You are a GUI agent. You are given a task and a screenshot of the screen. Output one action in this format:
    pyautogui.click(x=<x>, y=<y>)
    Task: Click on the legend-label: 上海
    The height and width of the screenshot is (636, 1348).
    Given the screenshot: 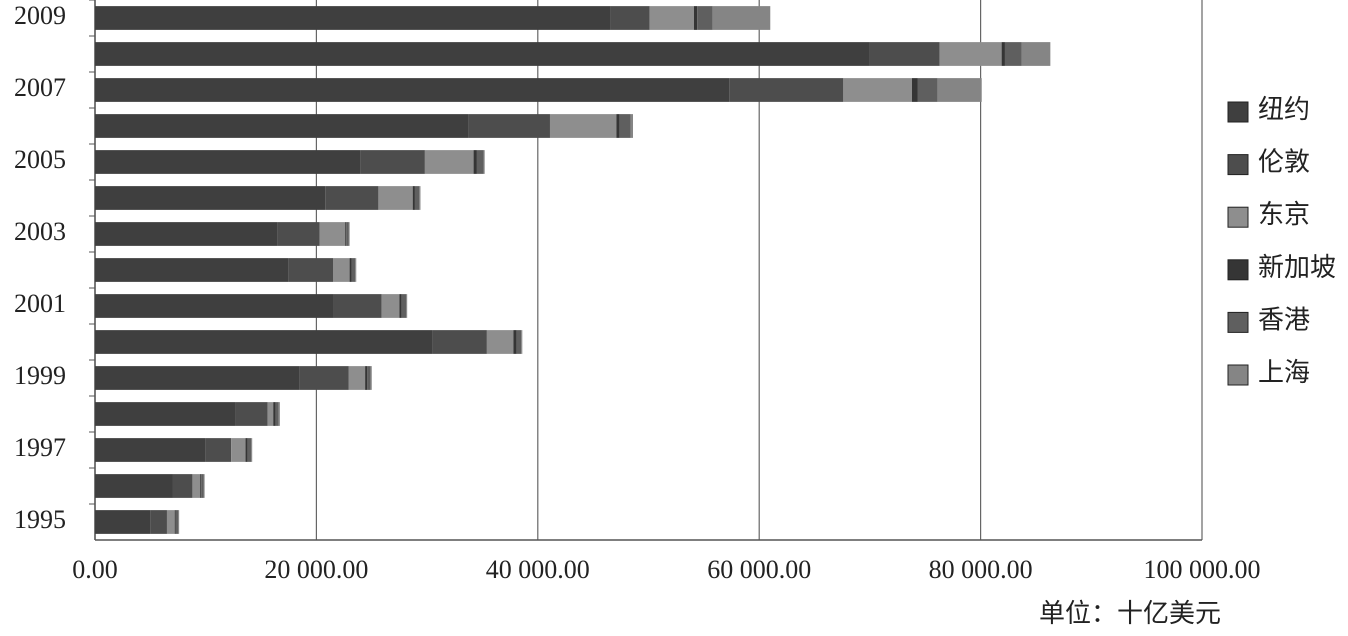 What is the action you would take?
    pyautogui.click(x=1284, y=372)
    